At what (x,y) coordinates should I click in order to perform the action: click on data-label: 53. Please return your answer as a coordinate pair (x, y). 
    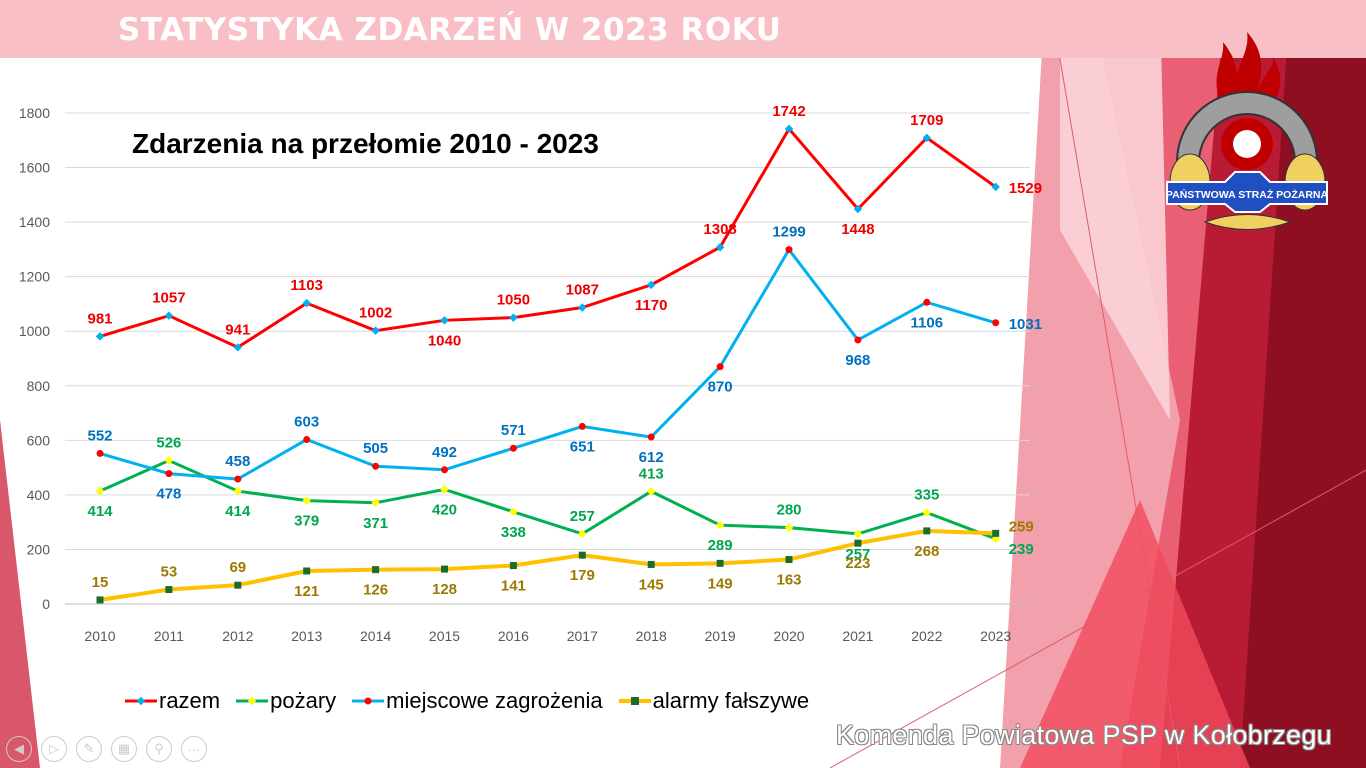
    Looking at the image, I should click on (169, 572).